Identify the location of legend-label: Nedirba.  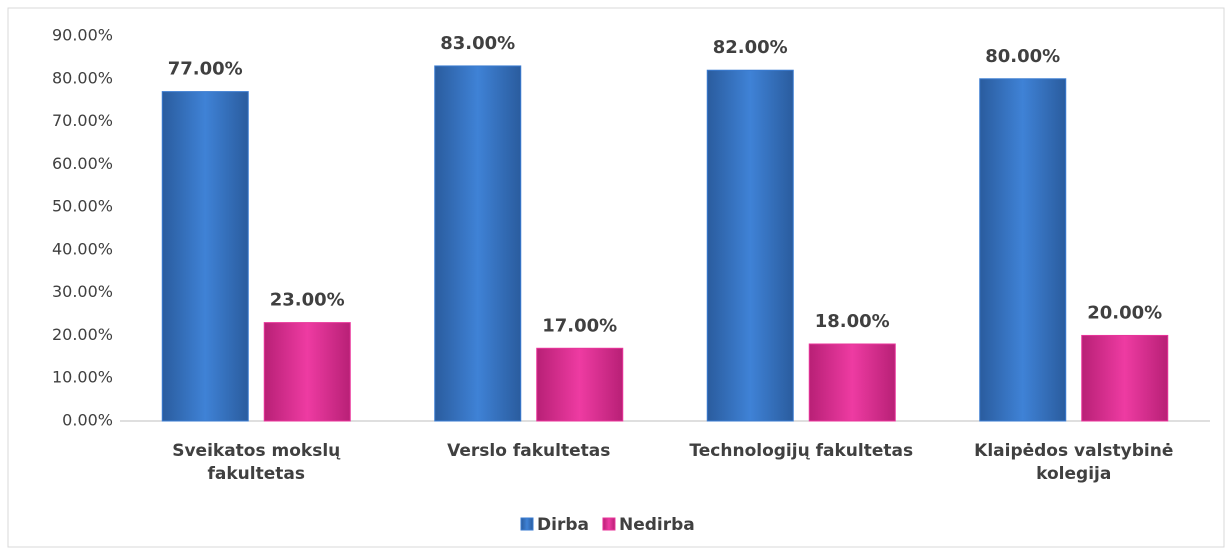
(657, 525).